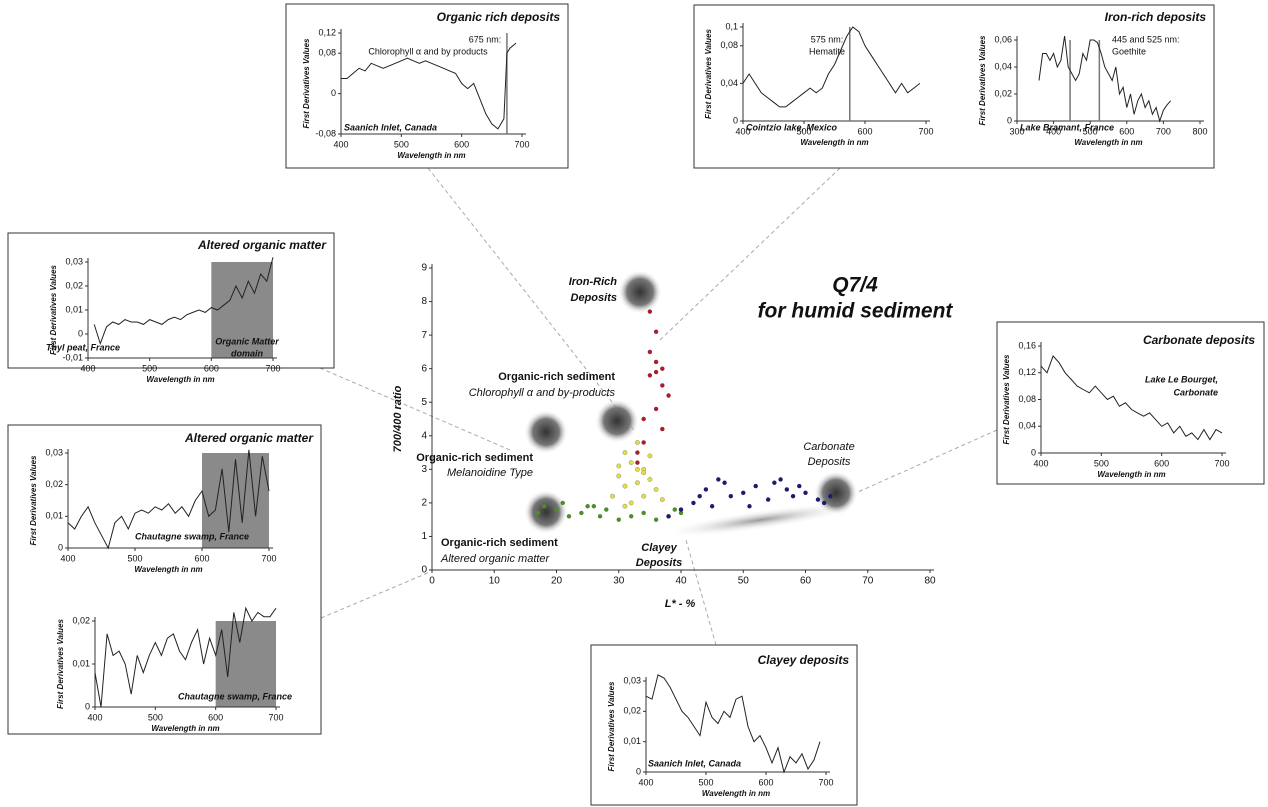 This screenshot has height=807, width=1268. I want to click on annotation: 445 and 525 nm:, so click(1146, 39).